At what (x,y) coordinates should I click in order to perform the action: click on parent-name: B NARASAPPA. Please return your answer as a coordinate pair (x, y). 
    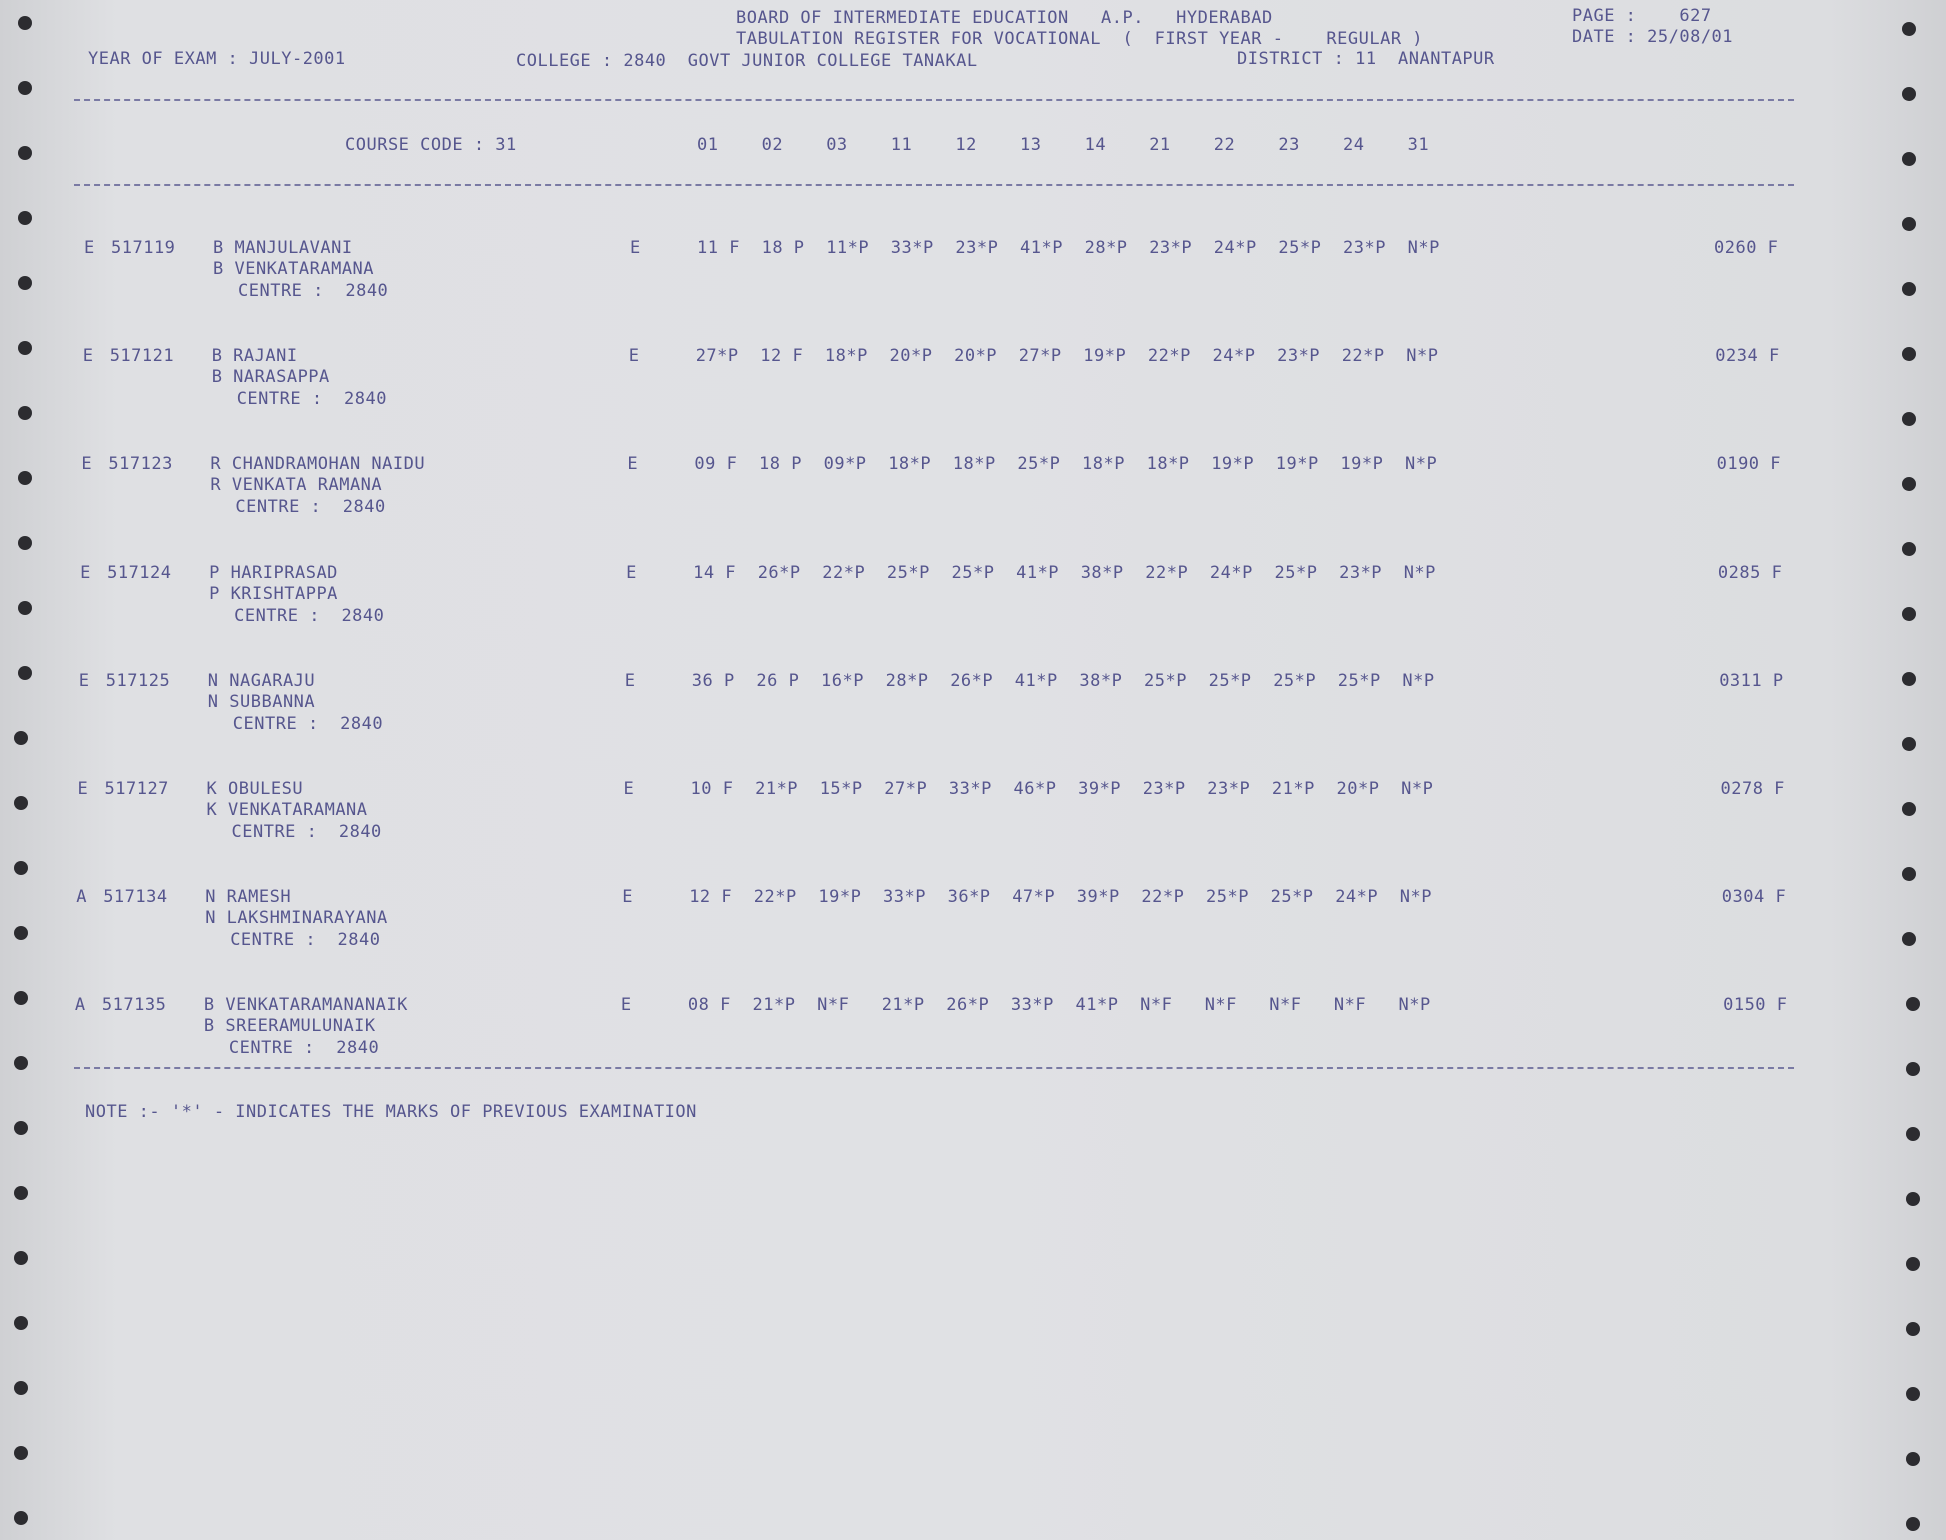
    Looking at the image, I should click on (270, 377).